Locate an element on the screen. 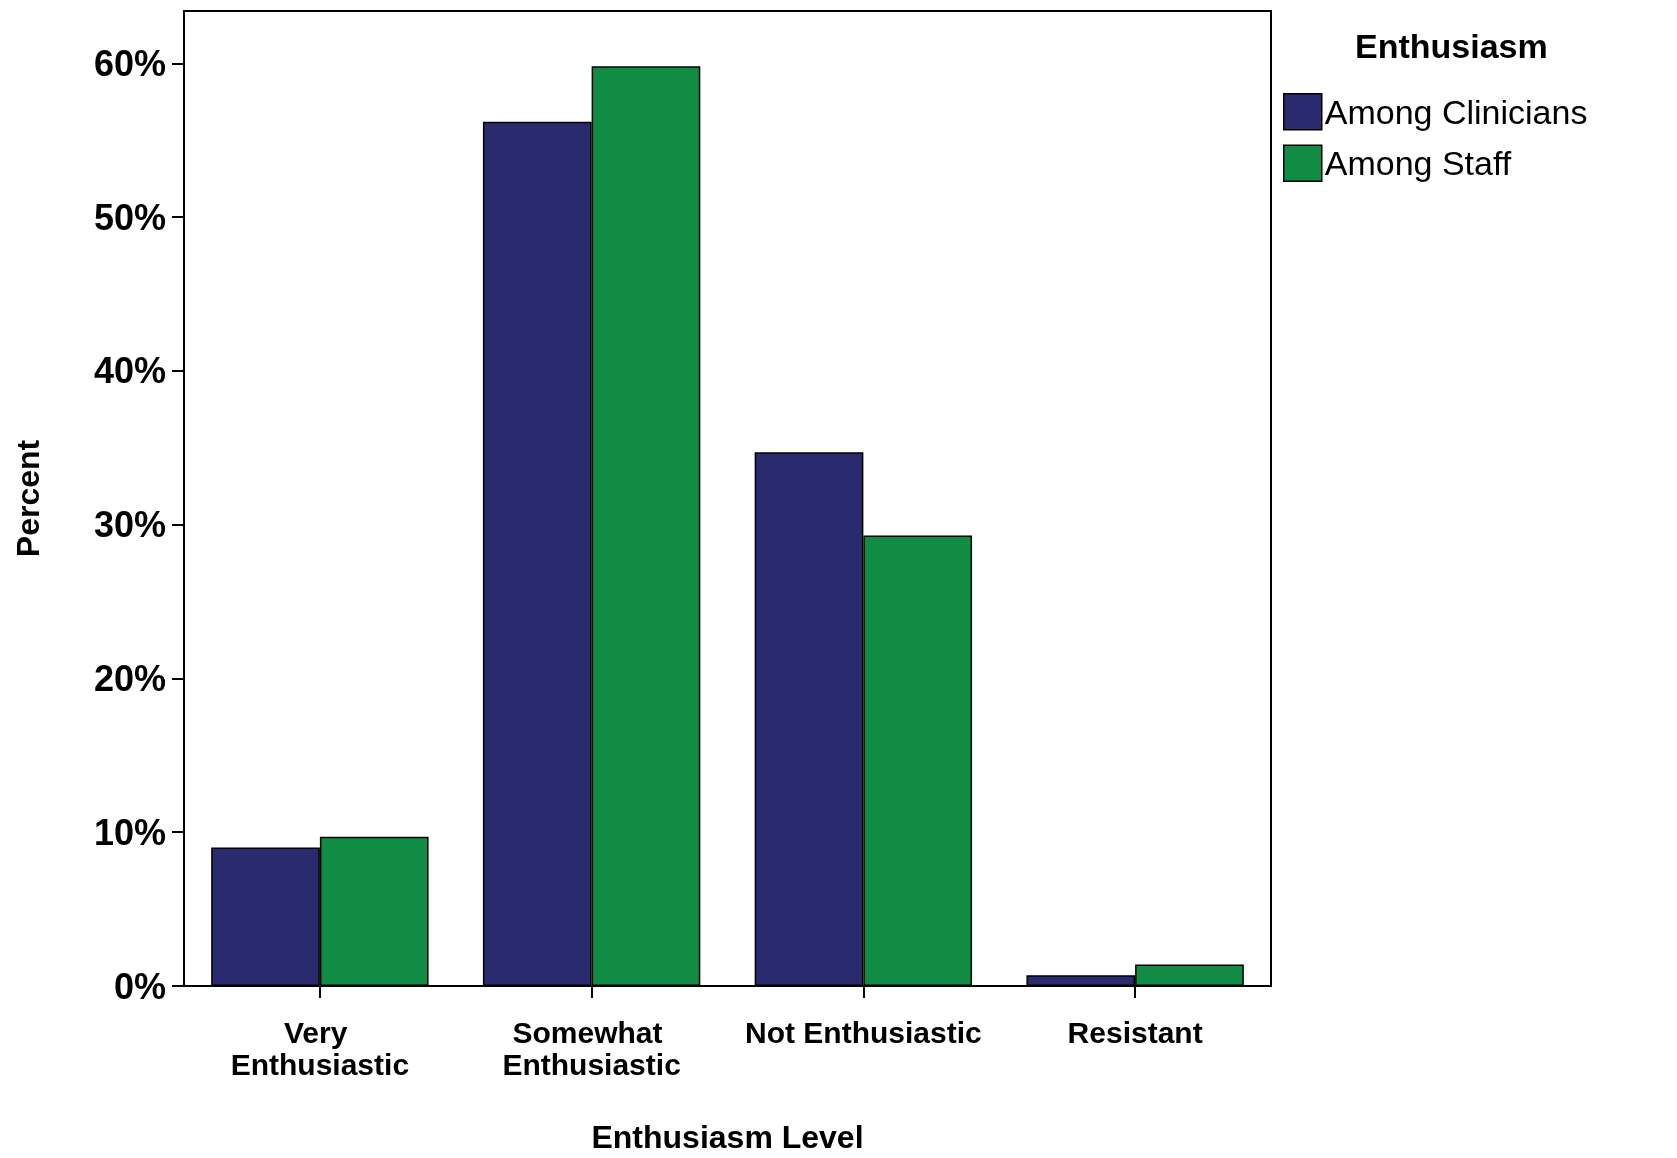  y-tick-label: 30% is located at coordinates (129, 525).